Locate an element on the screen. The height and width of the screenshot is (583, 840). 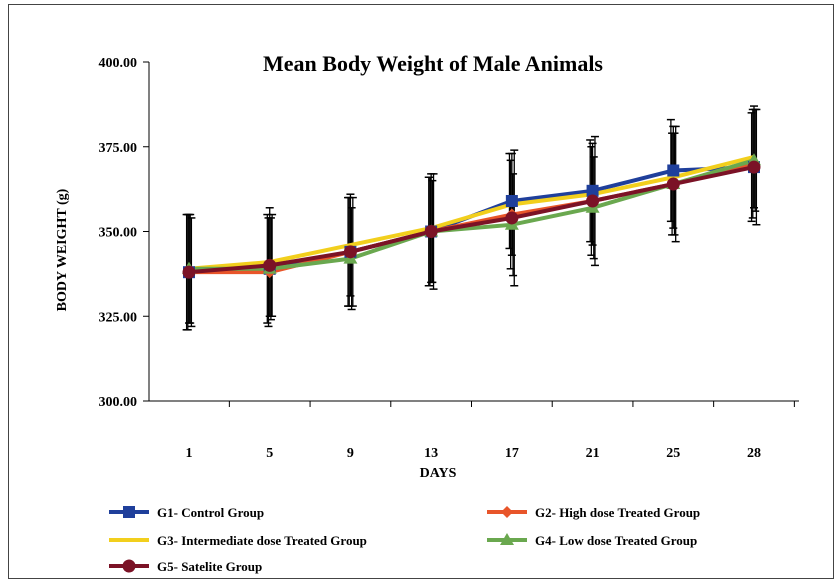
y-tick-label: 350.00 is located at coordinates (118, 233).